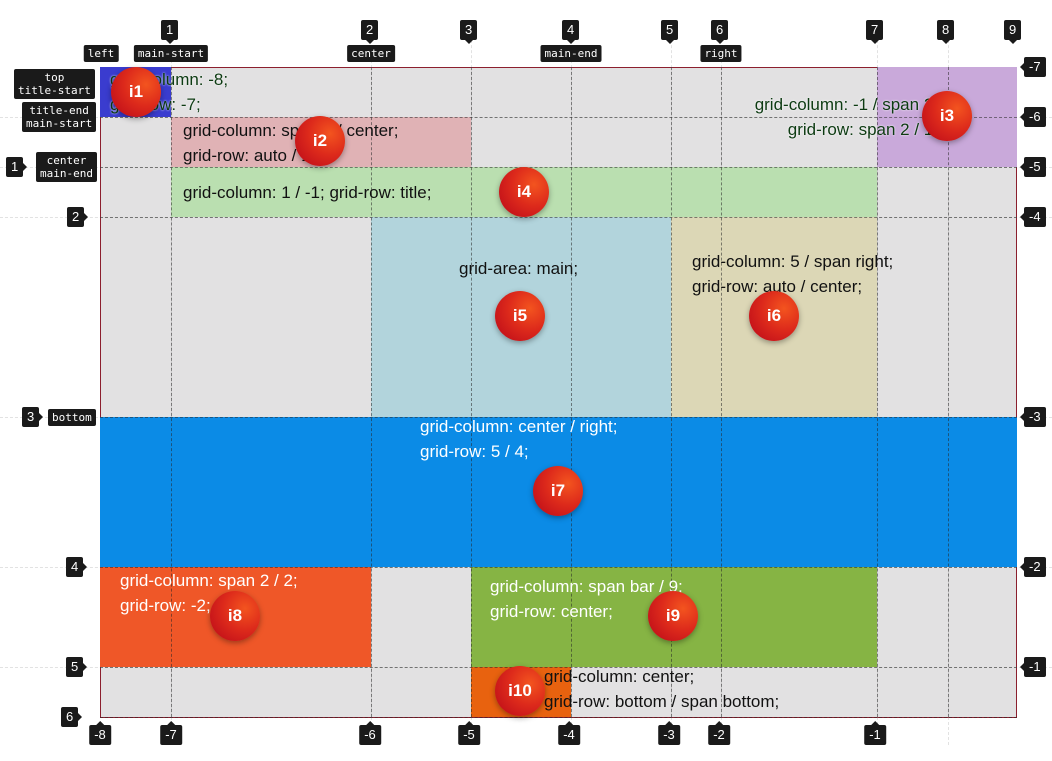  I want to click on grid-item-badge-i5: i5, so click(520, 316).